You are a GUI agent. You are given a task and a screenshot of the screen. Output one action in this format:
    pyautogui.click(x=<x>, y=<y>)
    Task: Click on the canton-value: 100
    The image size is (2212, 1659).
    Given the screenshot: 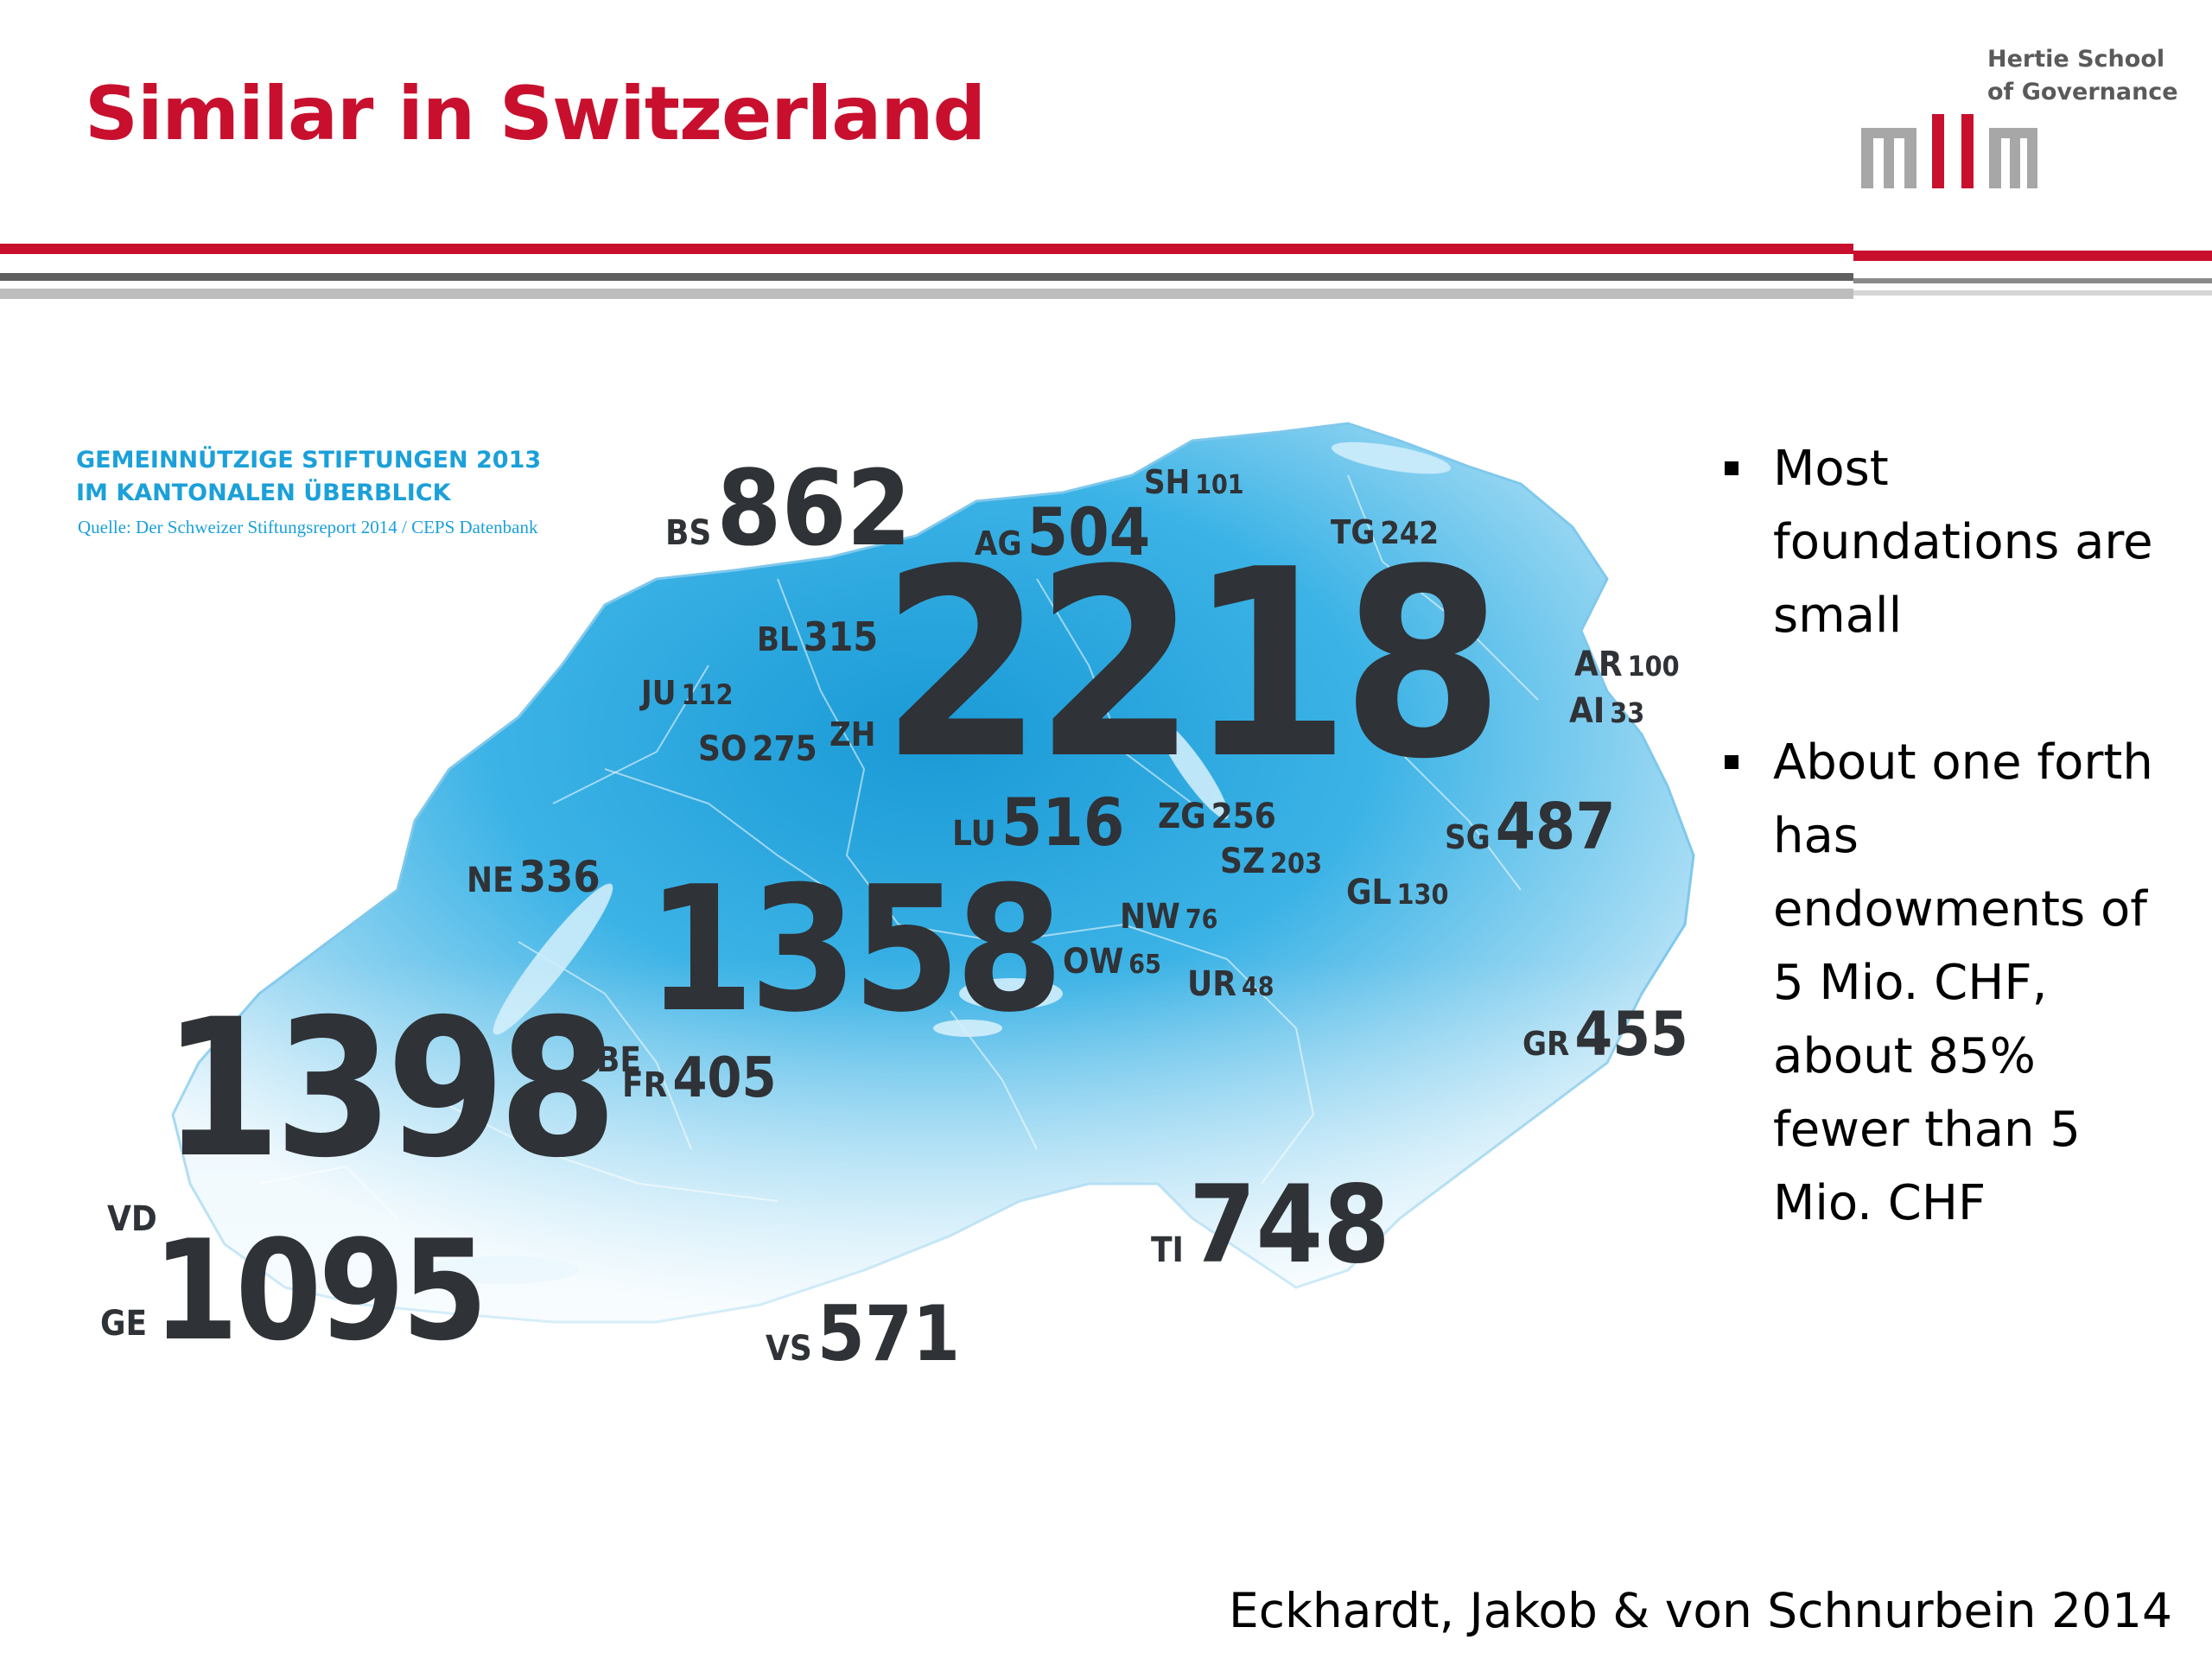 What is the action you would take?
    pyautogui.click(x=1653, y=666)
    